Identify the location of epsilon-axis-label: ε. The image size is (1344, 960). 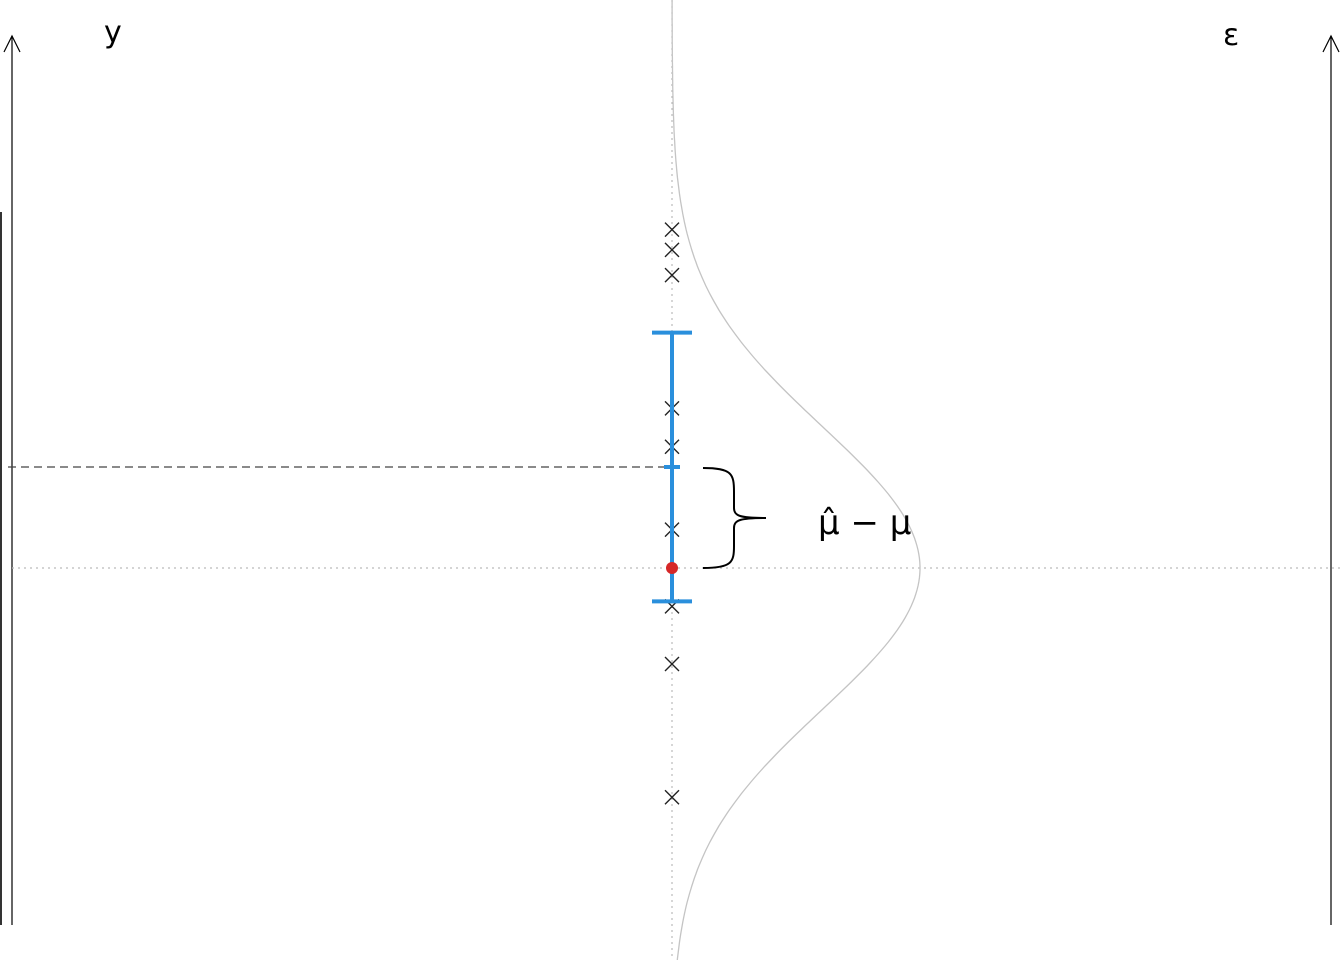
(1231, 35).